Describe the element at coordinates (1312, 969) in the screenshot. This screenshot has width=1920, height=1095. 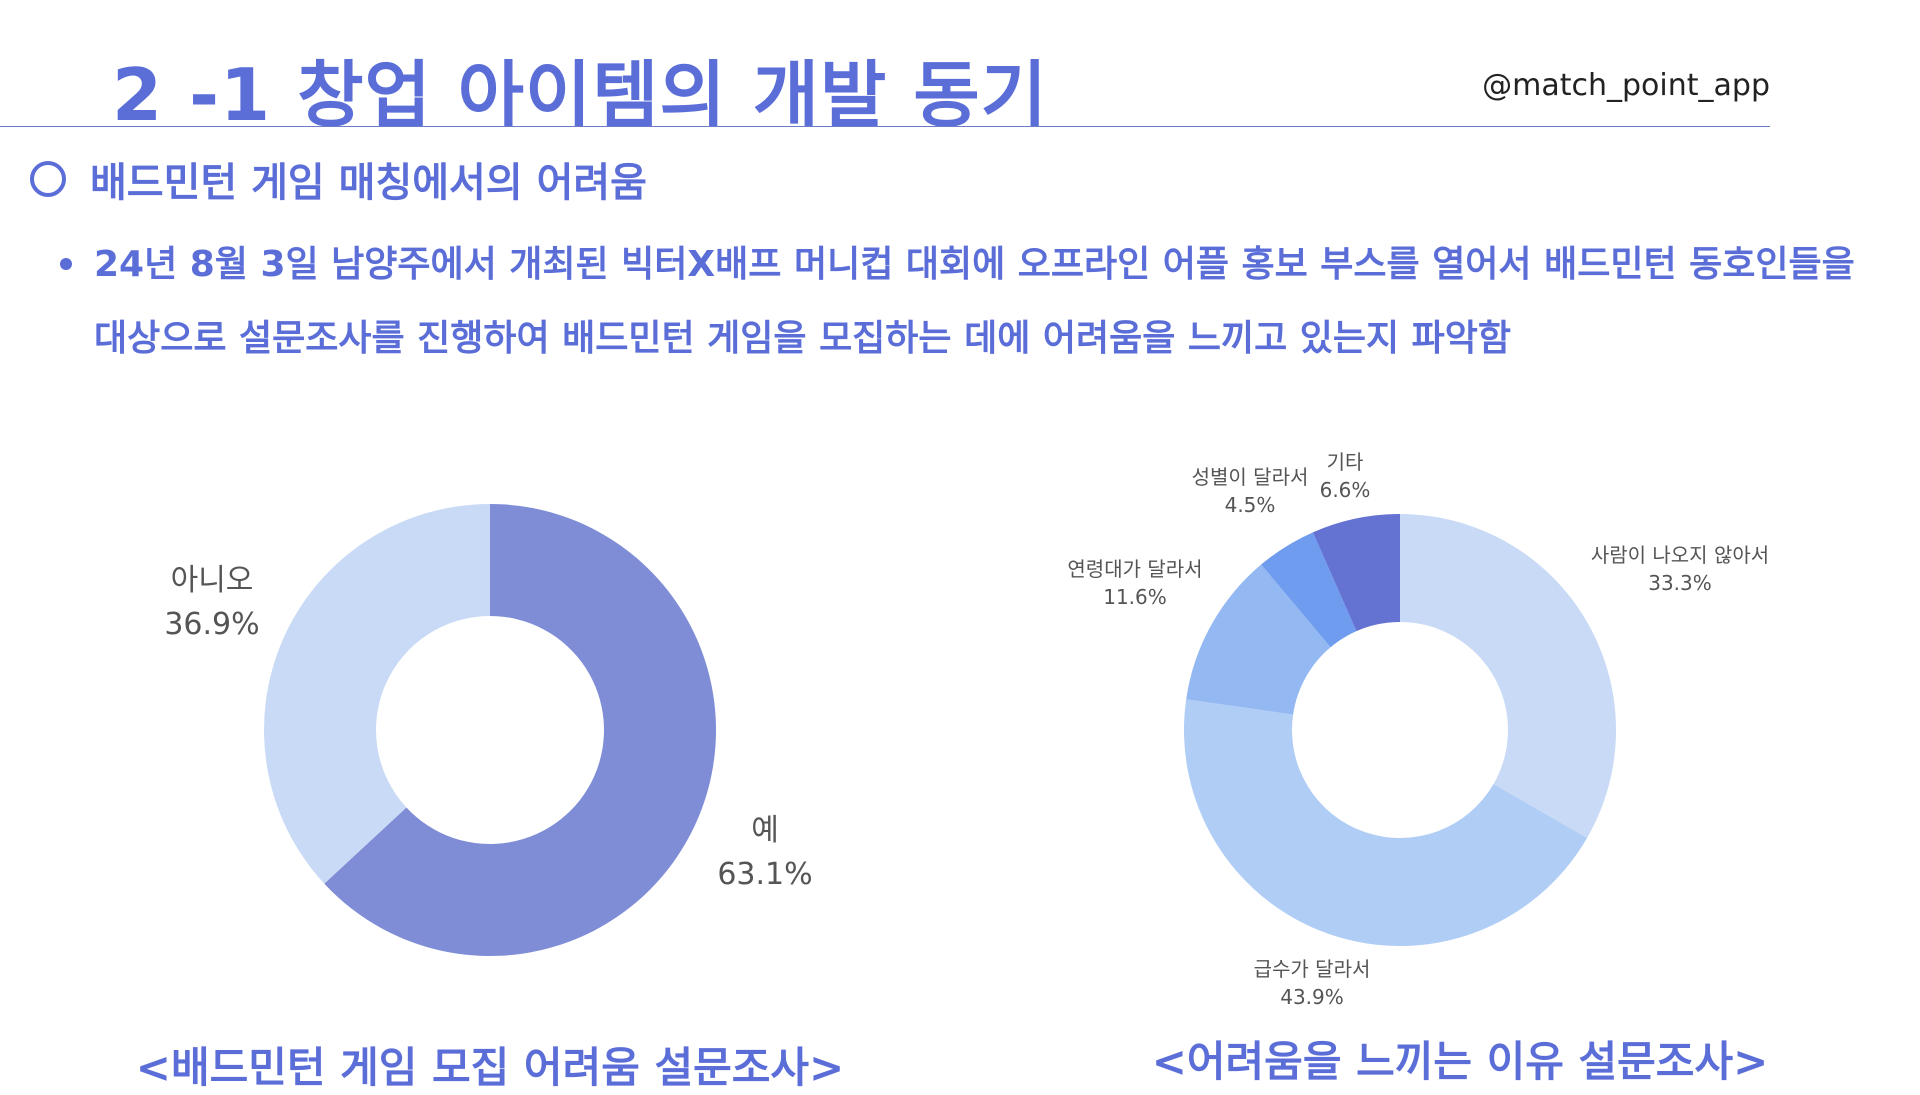
I see `reasons-category-label-1: 급수가 달라서` at that location.